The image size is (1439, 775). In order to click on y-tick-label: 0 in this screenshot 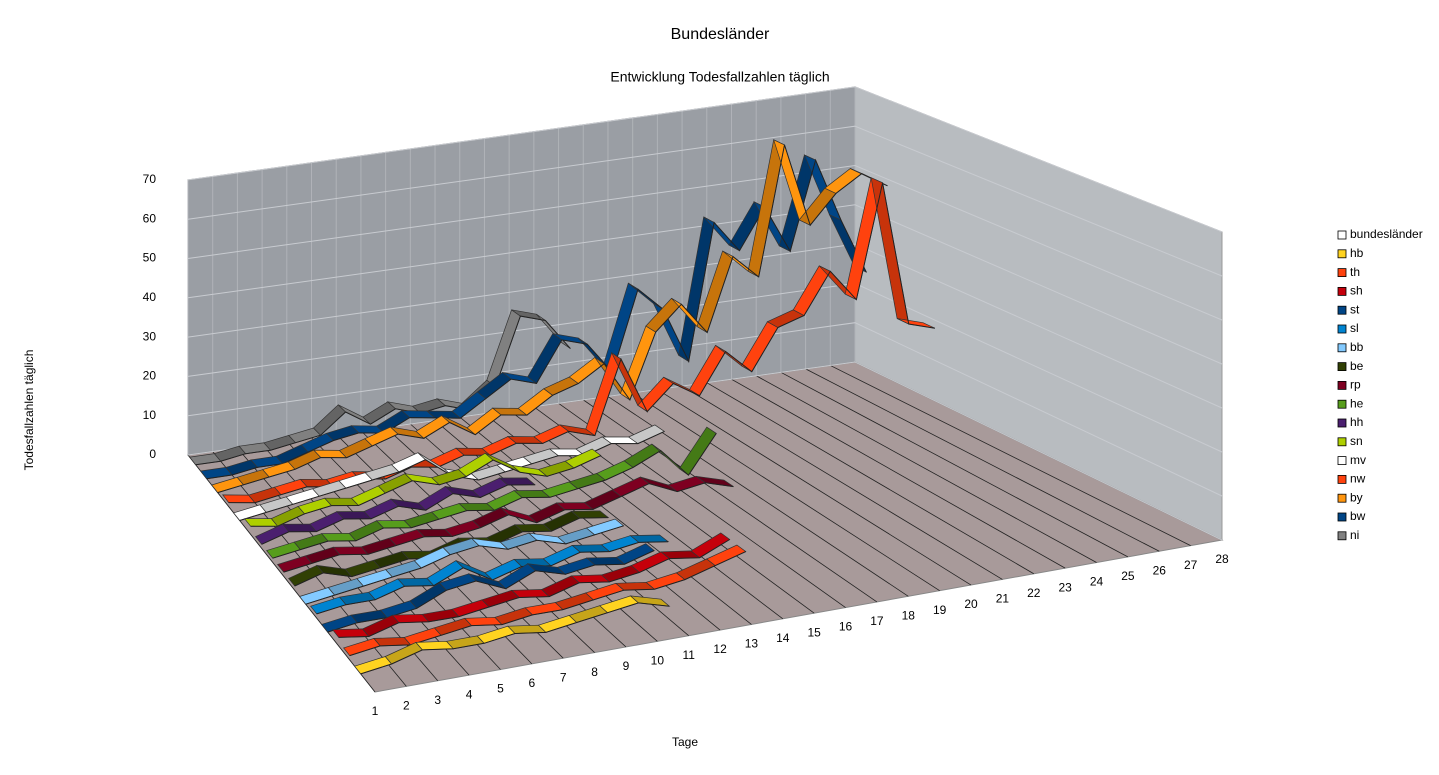, I will do `click(152, 454)`.